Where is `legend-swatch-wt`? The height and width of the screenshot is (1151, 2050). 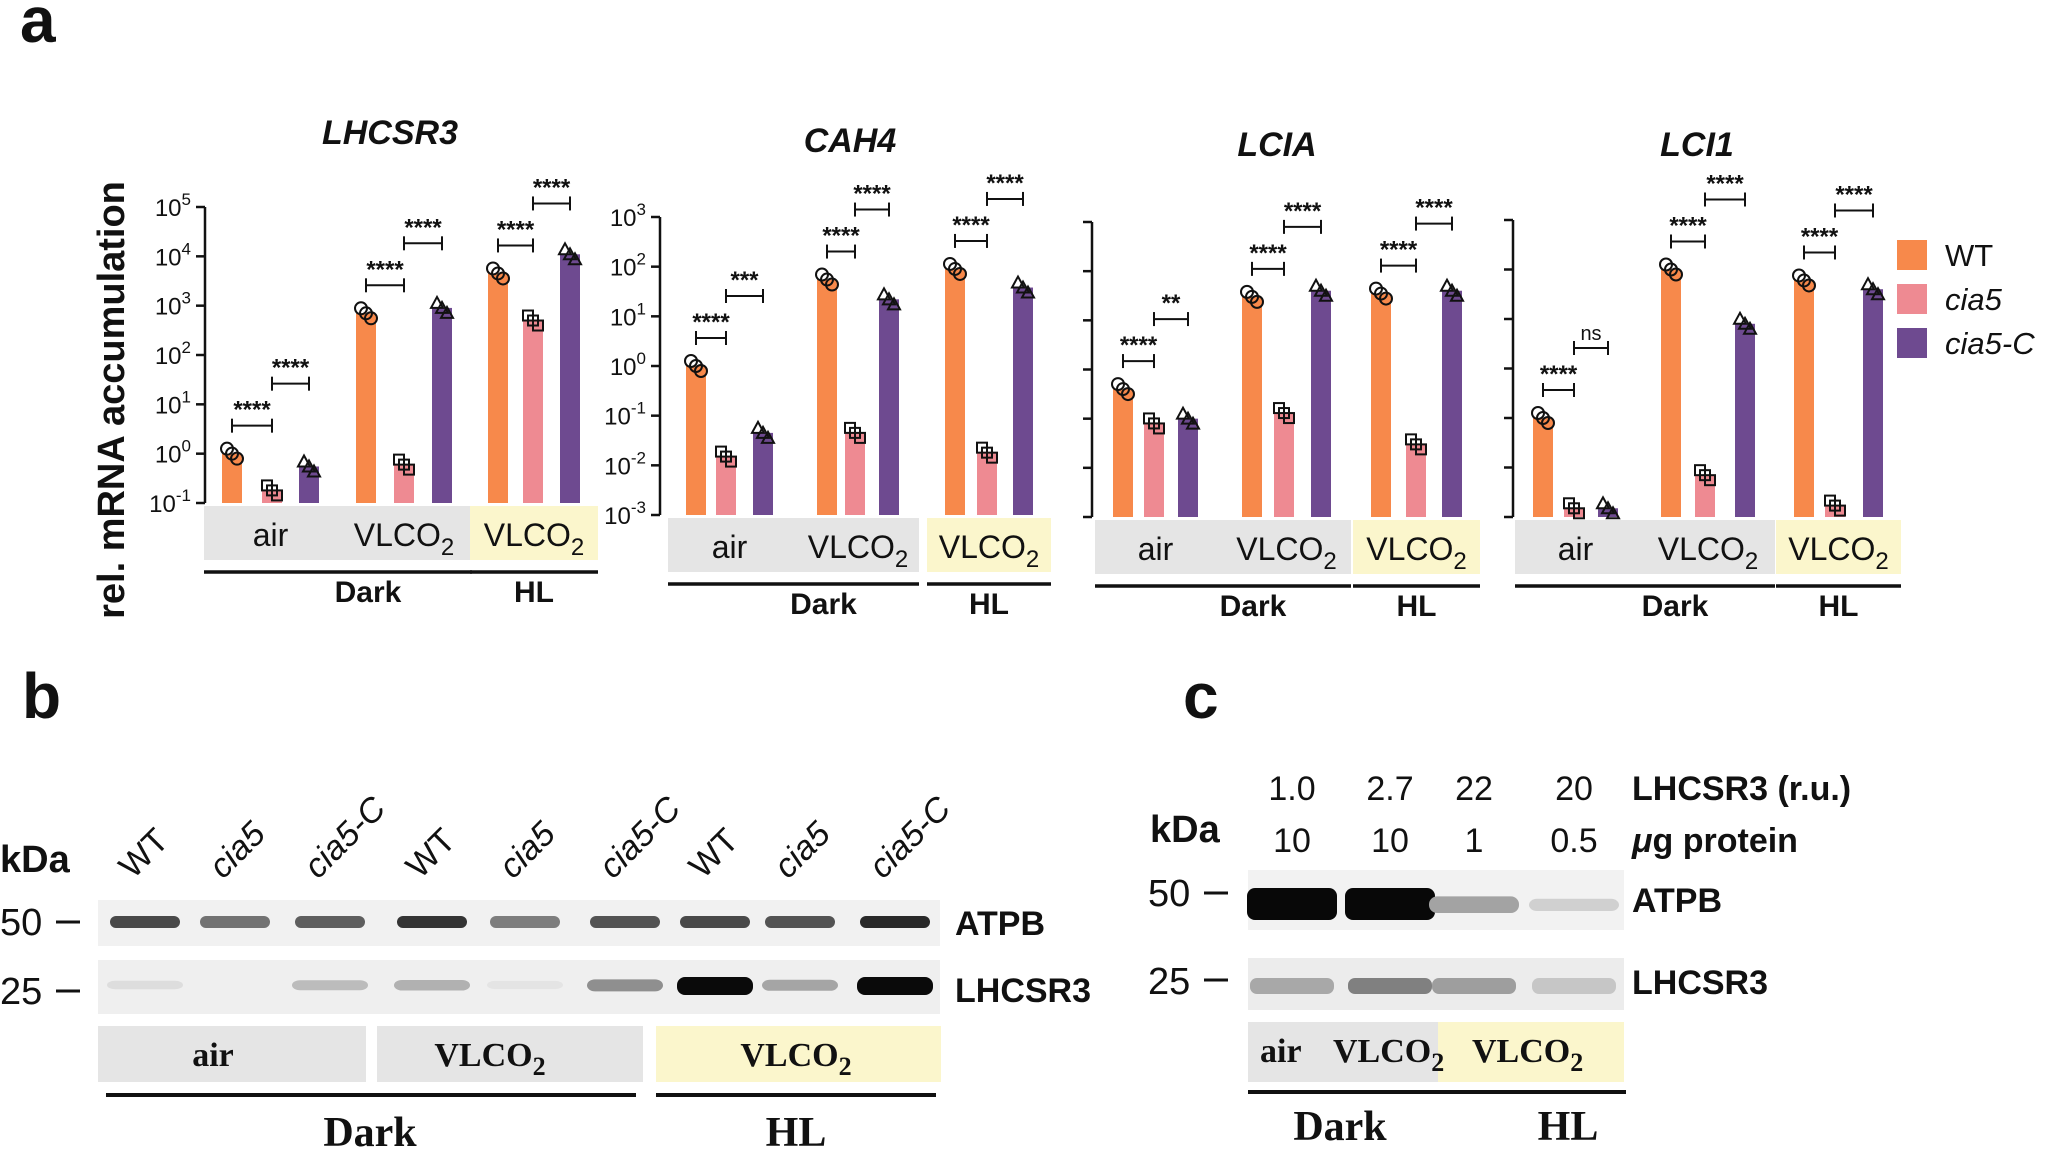 legend-swatch-wt is located at coordinates (1912, 255).